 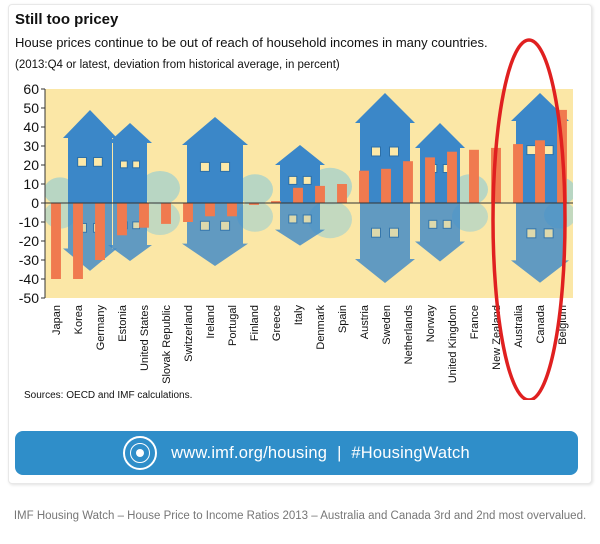 What do you see at coordinates (122, 219) in the screenshot?
I see `bar-estonia` at bounding box center [122, 219].